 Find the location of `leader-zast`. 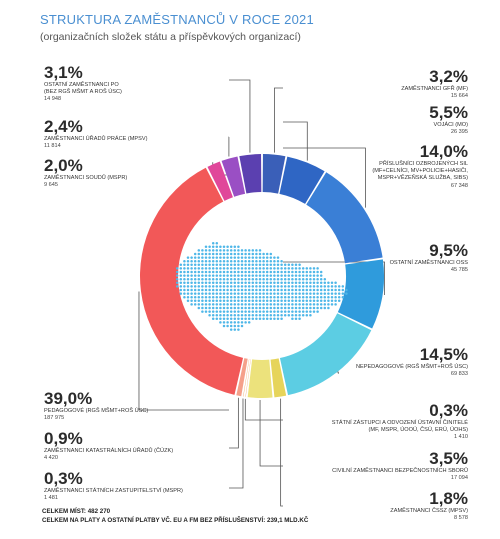

leader-zast is located at coordinates (236, 443).